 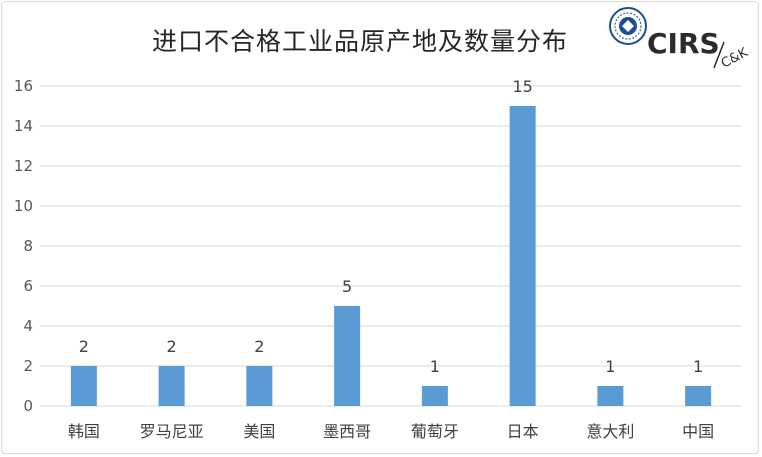 I want to click on chart-title: 进口不合格工业品原产地及数量分布, so click(x=359, y=41).